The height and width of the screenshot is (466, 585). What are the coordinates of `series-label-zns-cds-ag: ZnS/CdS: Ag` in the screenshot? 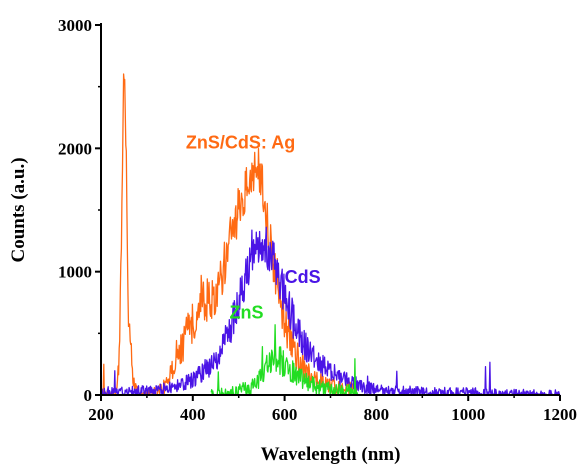 It's located at (240, 142).